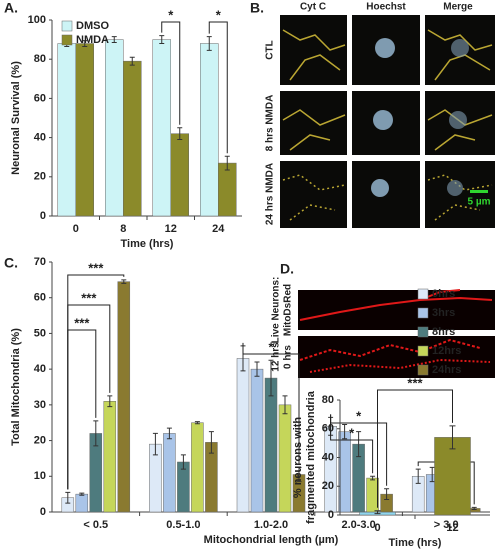 The width and height of the screenshot is (500, 554). What do you see at coordinates (11, 263) in the screenshot?
I see `panel-label: C.` at bounding box center [11, 263].